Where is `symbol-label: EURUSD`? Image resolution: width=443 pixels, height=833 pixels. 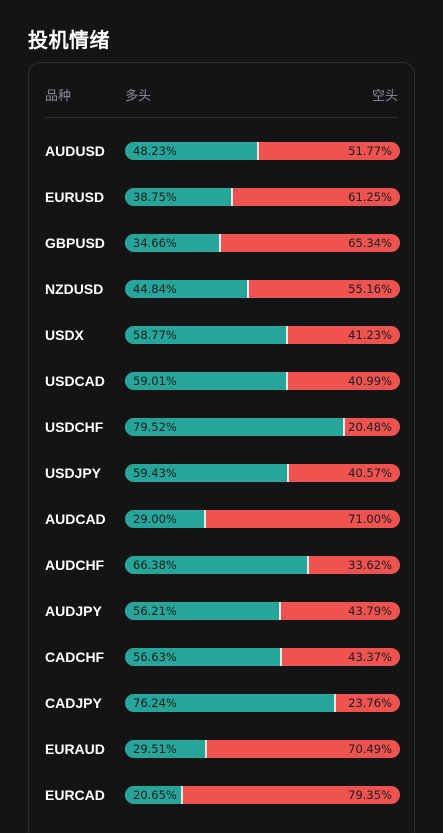
symbol-label: EURUSD is located at coordinates (75, 197).